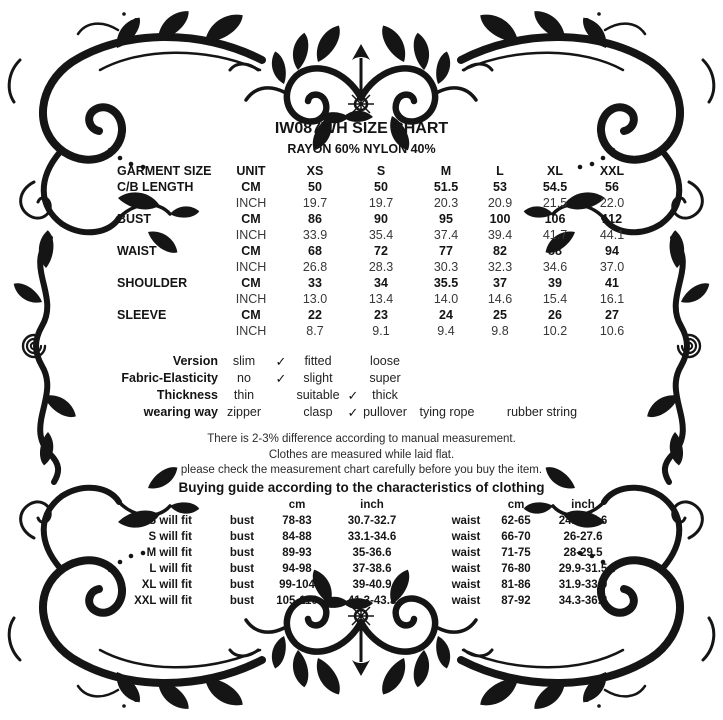 The height and width of the screenshot is (720, 723). What do you see at coordinates (446, 267) in the screenshot?
I see `measurement-value: 30.3` at bounding box center [446, 267].